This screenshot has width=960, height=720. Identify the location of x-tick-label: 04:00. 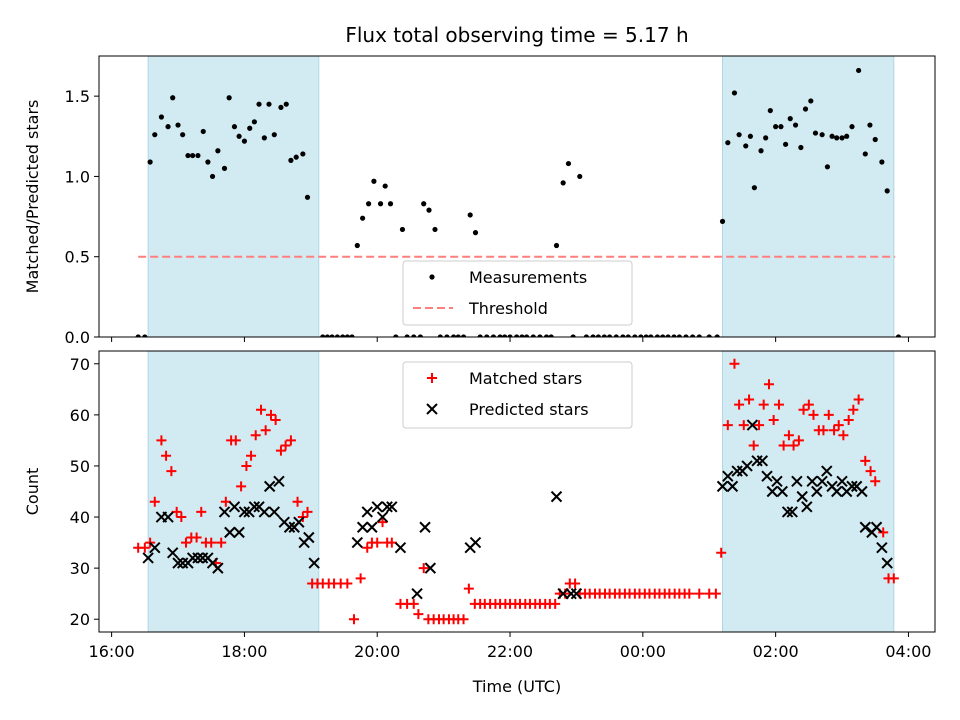
(908, 651).